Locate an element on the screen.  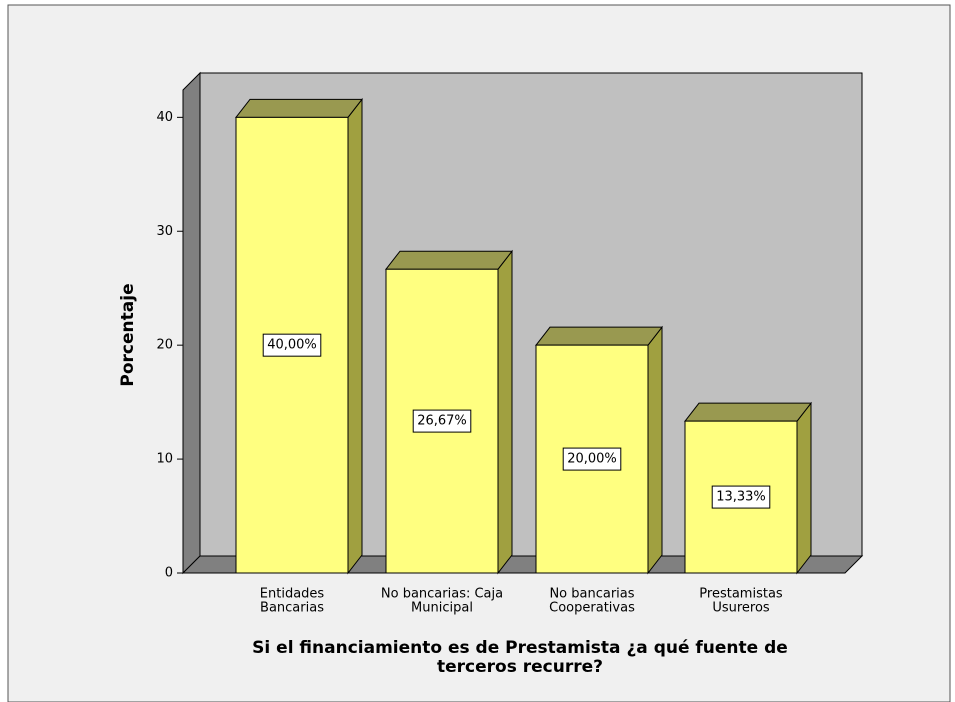
x-tick-label: Prestamistas is located at coordinates (741, 594).